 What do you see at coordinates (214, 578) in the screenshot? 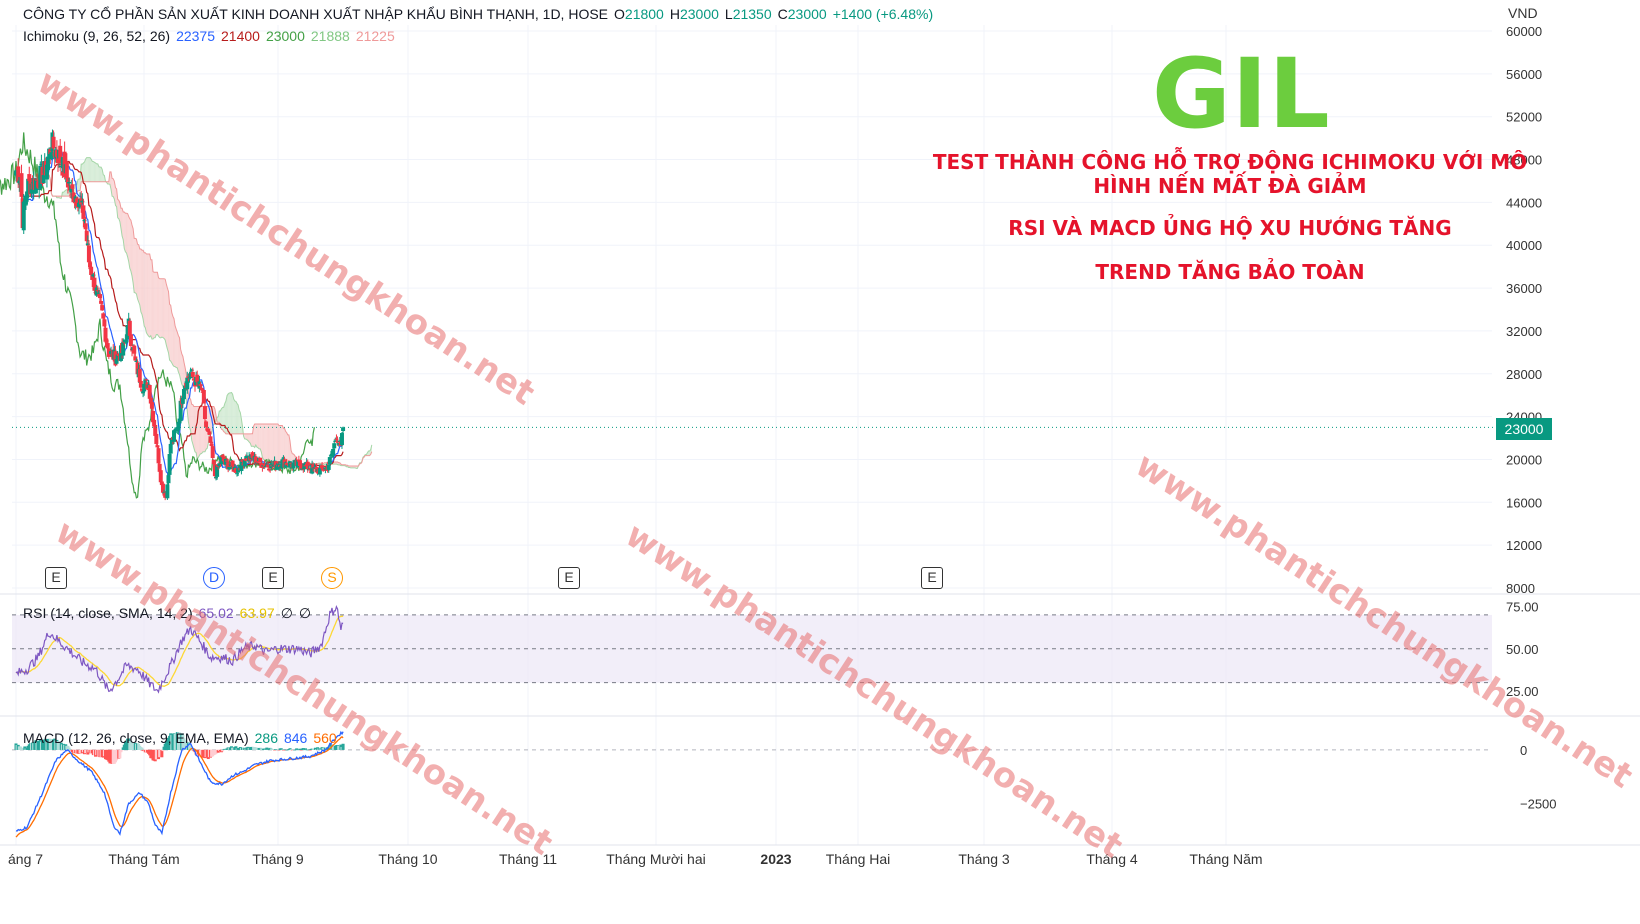
I see `dividend-event-icon: D` at bounding box center [214, 578].